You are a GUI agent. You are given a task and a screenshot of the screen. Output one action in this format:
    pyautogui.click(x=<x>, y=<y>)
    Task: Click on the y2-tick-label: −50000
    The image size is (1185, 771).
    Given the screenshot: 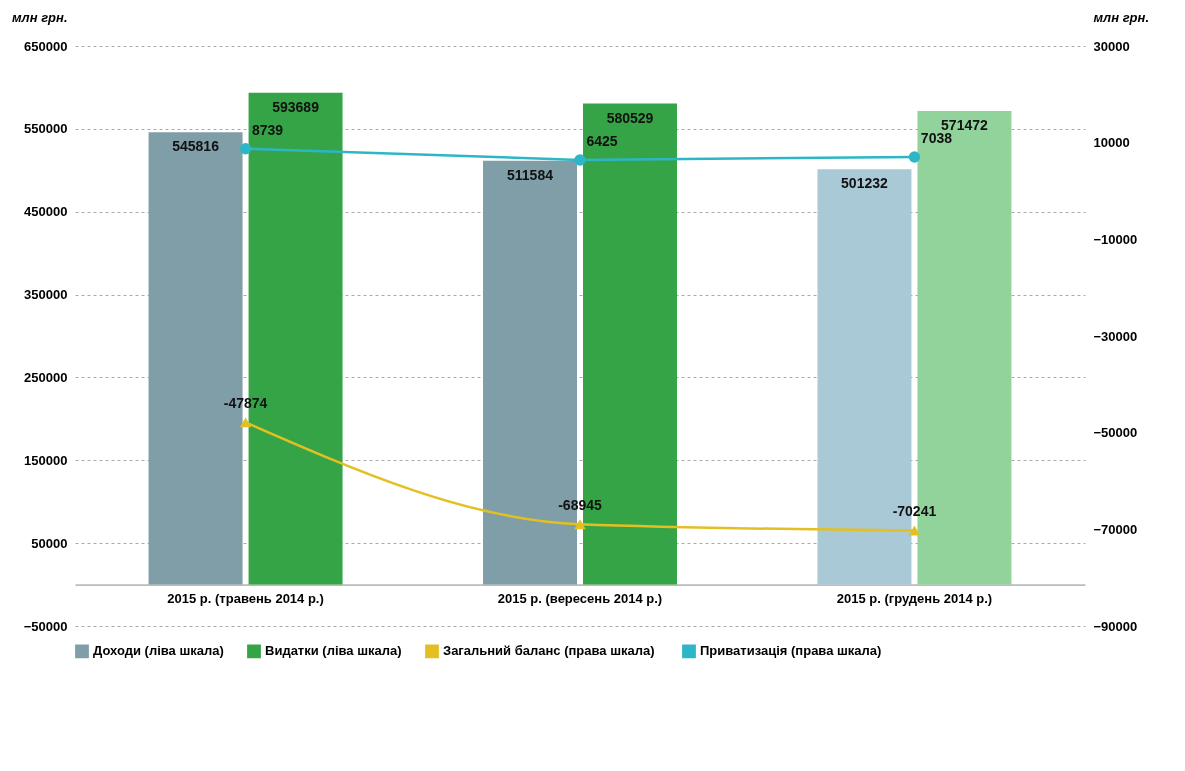 What is the action you would take?
    pyautogui.click(x=1115, y=433)
    